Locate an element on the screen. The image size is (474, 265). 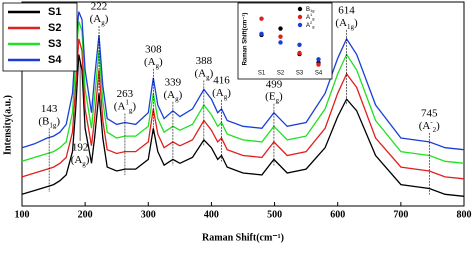
inset-x-tick-label: S1 is located at coordinates (262, 74).